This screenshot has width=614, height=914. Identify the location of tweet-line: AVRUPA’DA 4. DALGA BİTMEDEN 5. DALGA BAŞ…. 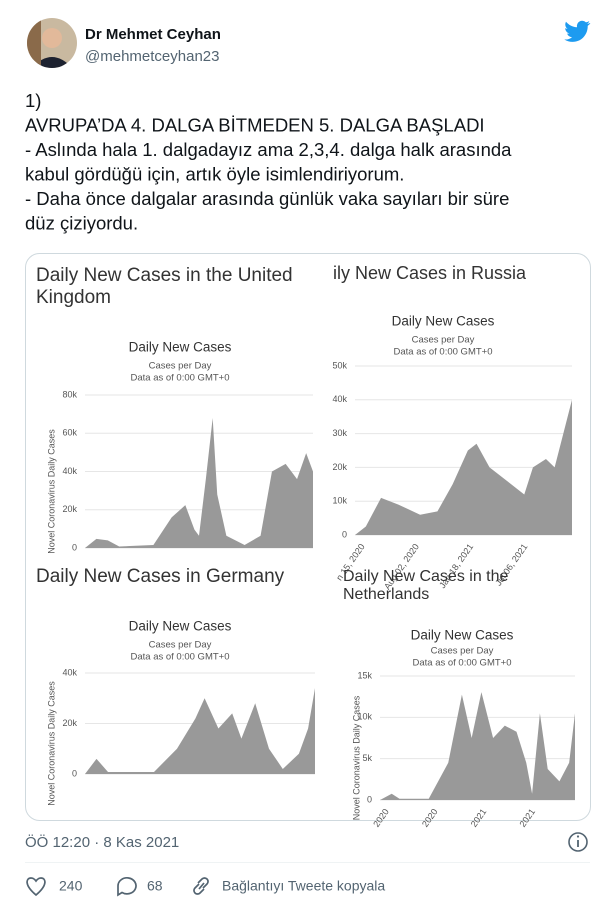
(255, 124).